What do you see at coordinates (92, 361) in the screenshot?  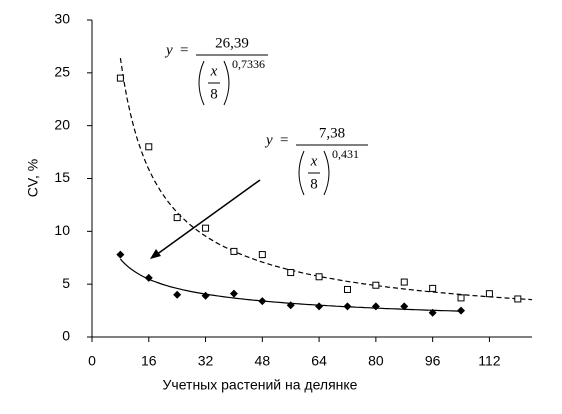 I see `x-tick-label: 0` at bounding box center [92, 361].